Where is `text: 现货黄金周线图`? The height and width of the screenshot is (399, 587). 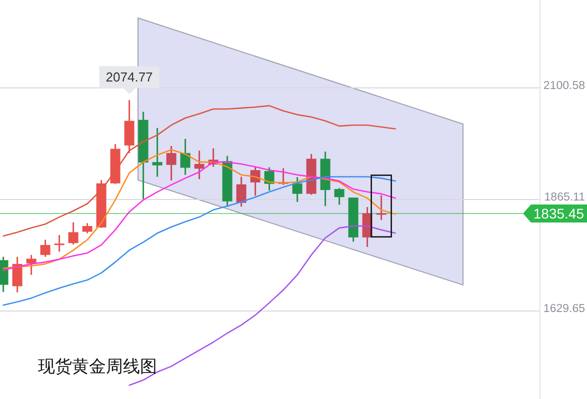 text: 现货黄金周线图 is located at coordinates (97, 366).